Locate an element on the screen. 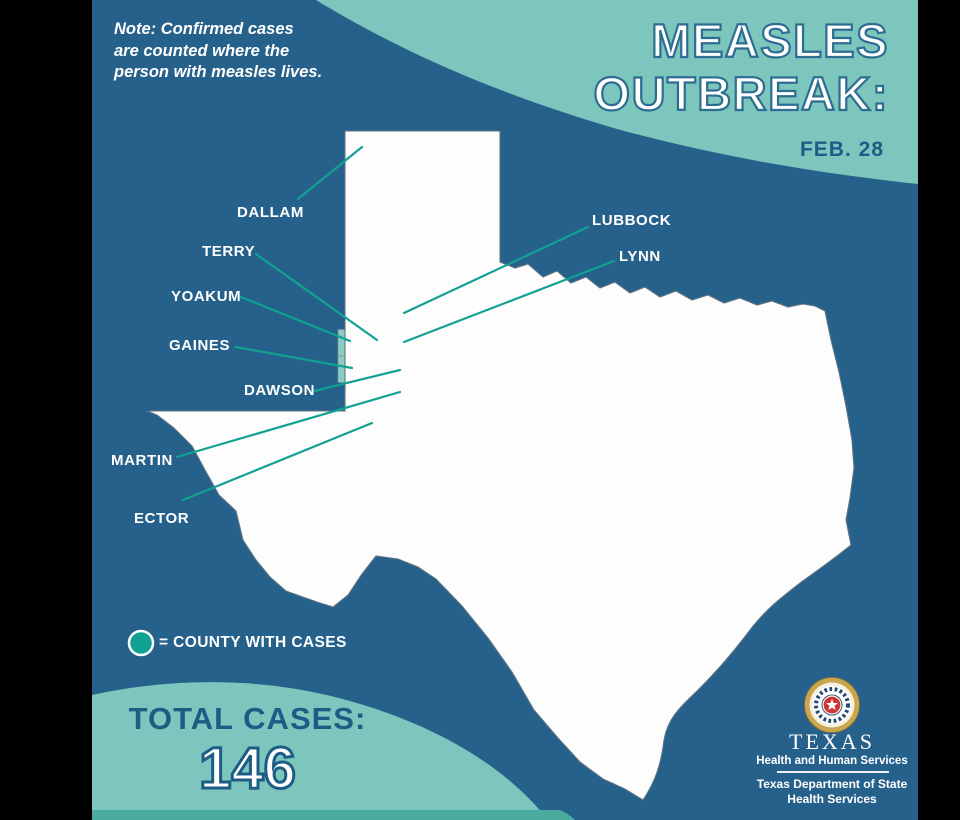  note-line-1: Note: Confirmed cases is located at coordinates (204, 29).